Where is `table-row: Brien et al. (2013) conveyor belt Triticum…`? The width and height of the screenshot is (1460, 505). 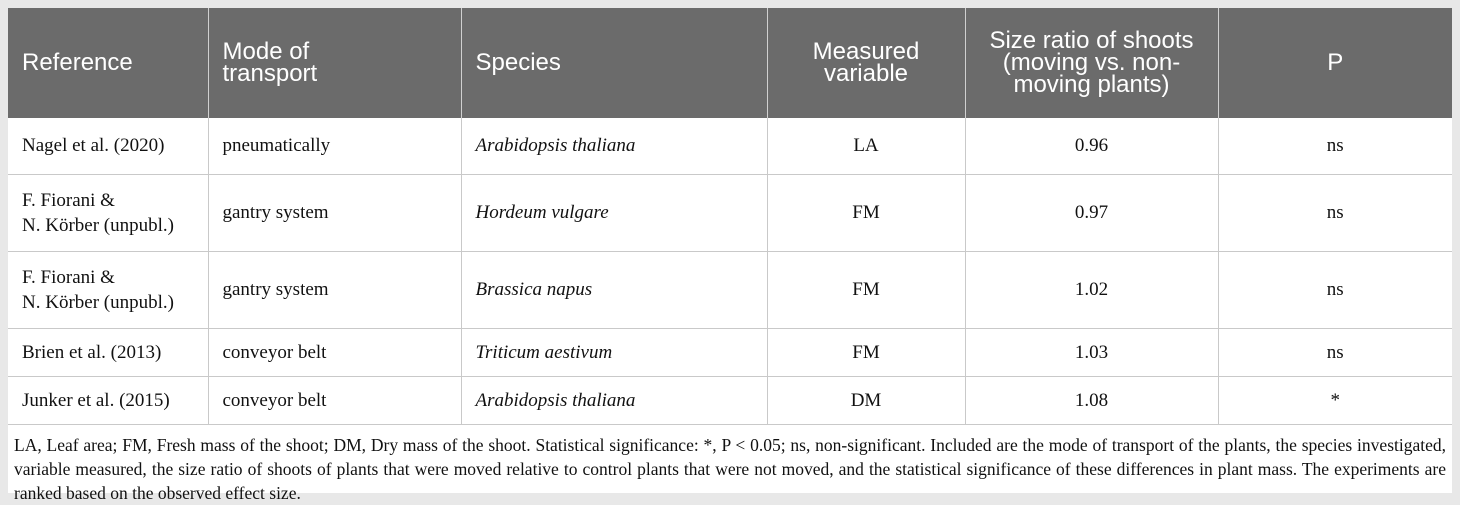 table-row: Brien et al. (2013) conveyor belt Triticum… is located at coordinates (730, 352).